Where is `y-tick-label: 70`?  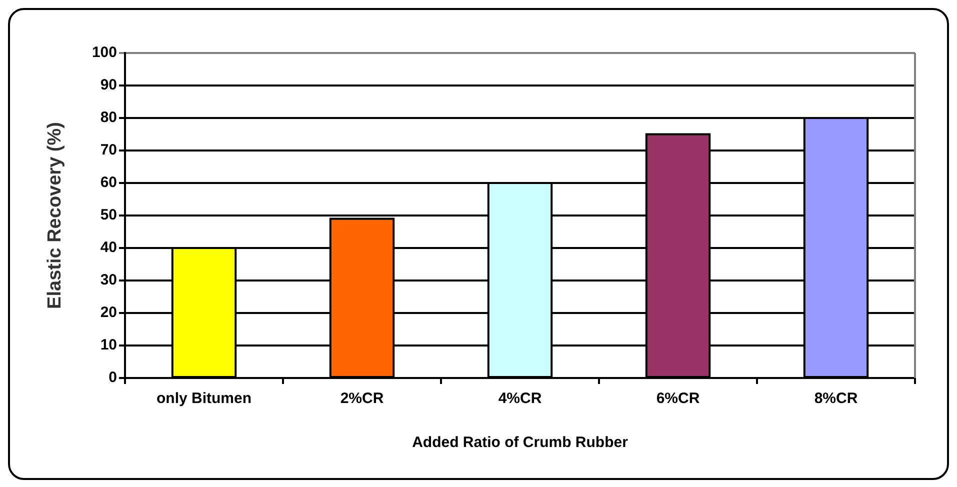
y-tick-label: 70 is located at coordinates (108, 150).